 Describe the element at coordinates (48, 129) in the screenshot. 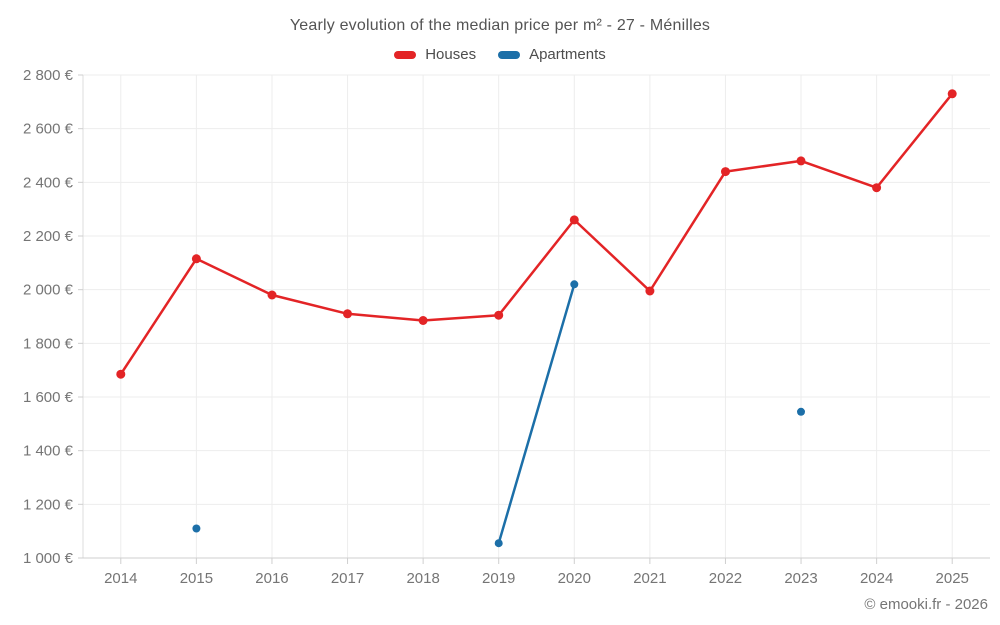

I see `y-tick-label-2600: 2 600 €` at that location.